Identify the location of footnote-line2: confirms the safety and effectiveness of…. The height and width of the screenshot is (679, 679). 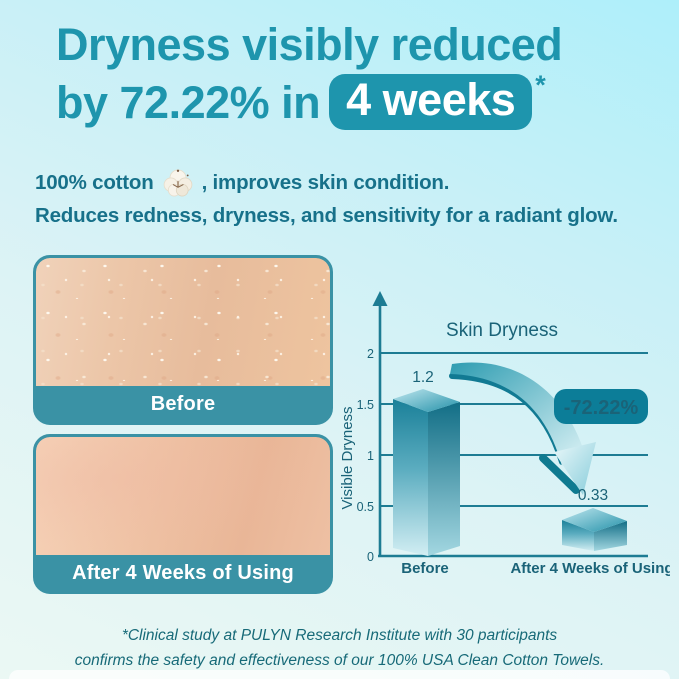
(339, 660).